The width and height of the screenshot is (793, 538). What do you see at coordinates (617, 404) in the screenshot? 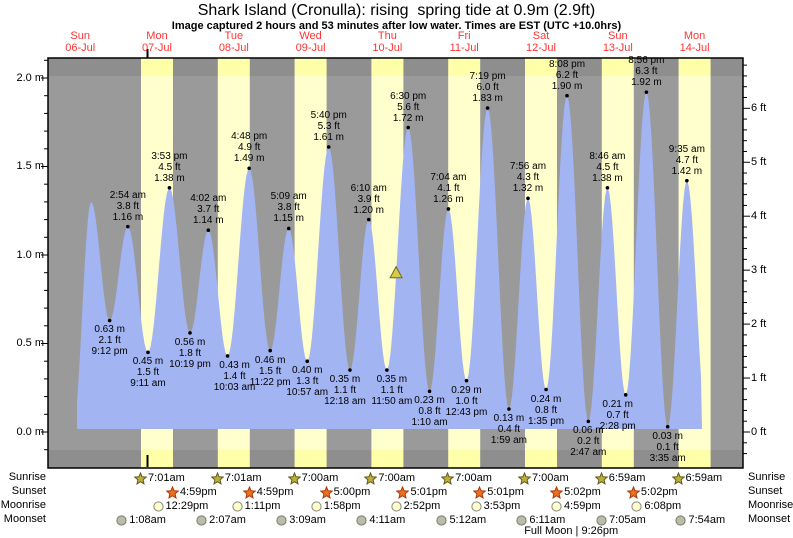
I see `tide-annotation-line: 0.21 m` at bounding box center [617, 404].